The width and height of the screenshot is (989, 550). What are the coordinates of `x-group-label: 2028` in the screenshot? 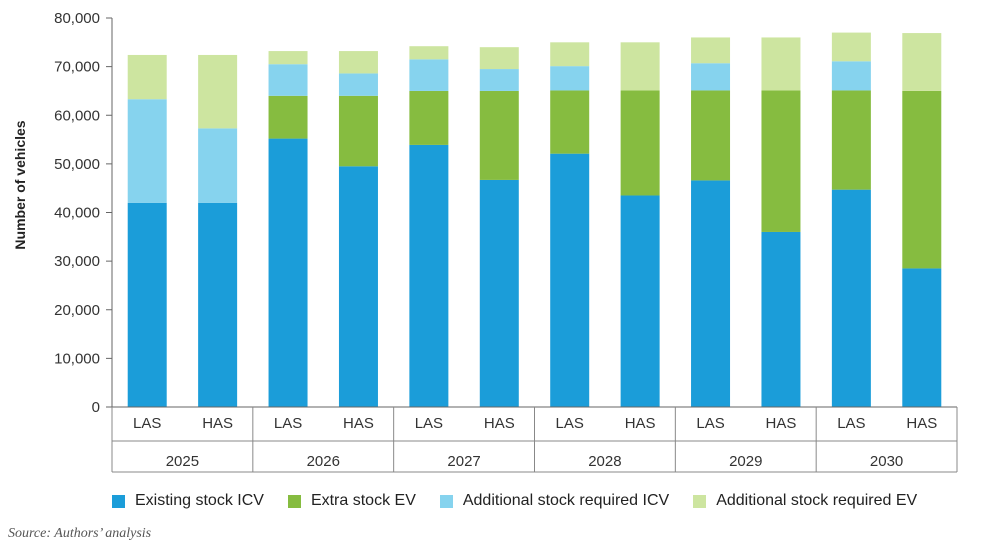 It's located at (604, 461).